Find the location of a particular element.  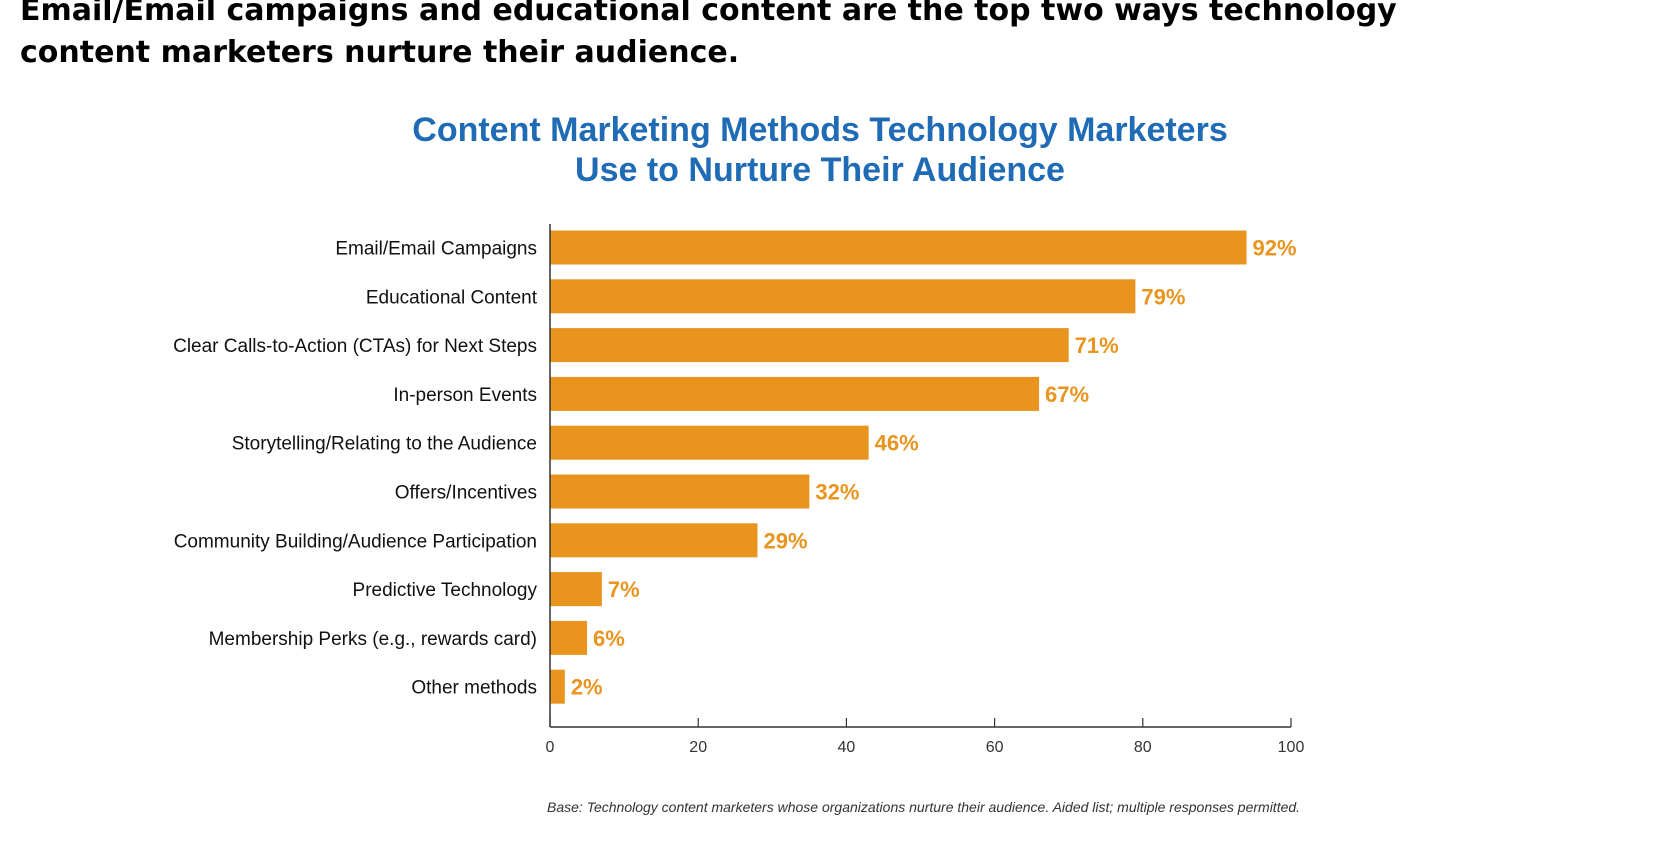

data-label: 6% is located at coordinates (609, 638).